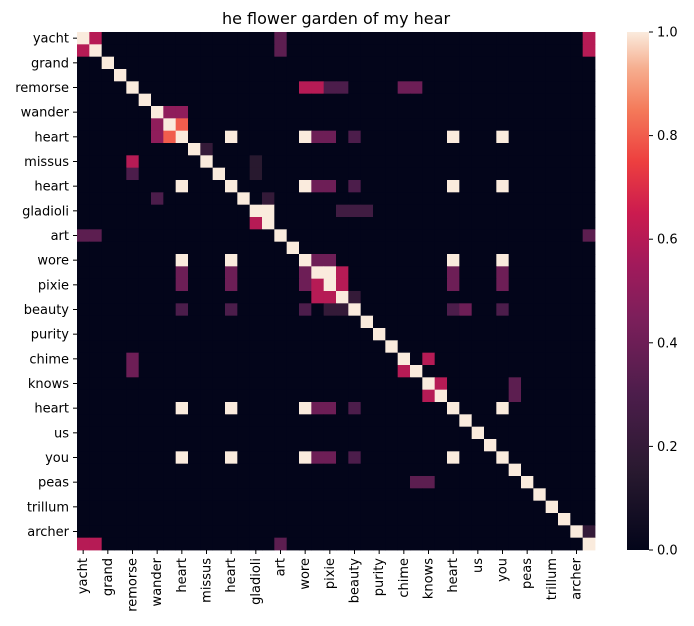  I want to click on colorbar-tick-label: 0.4, so click(667, 343).